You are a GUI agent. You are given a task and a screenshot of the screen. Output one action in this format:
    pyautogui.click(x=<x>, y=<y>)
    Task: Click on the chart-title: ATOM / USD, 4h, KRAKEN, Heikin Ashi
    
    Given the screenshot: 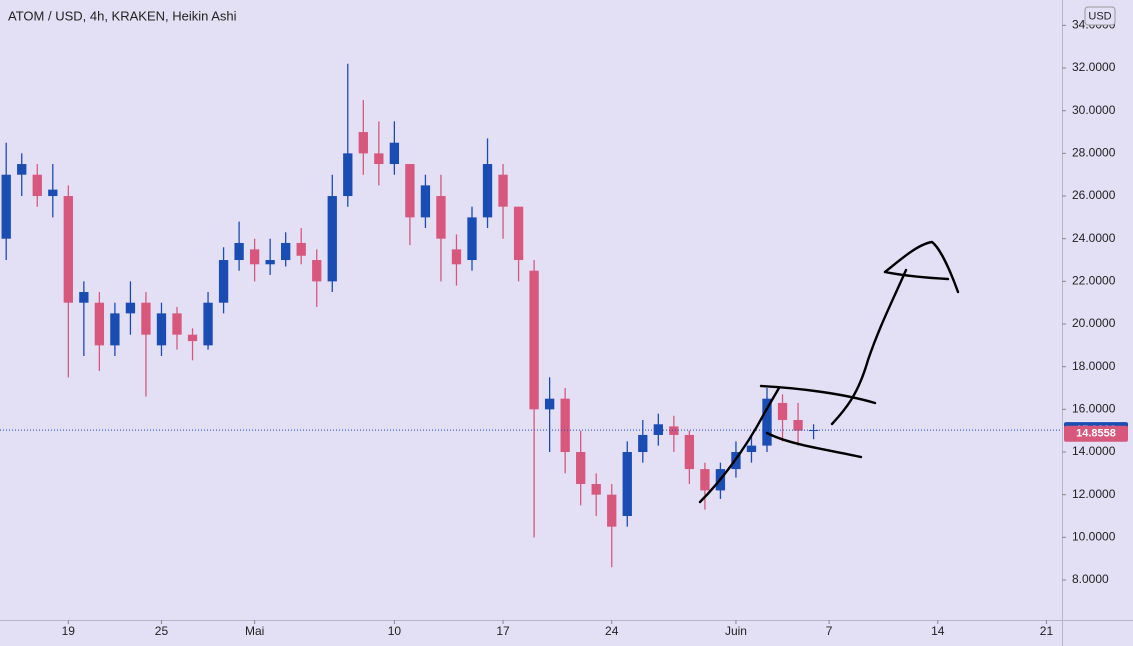 What is the action you would take?
    pyautogui.click(x=122, y=15)
    